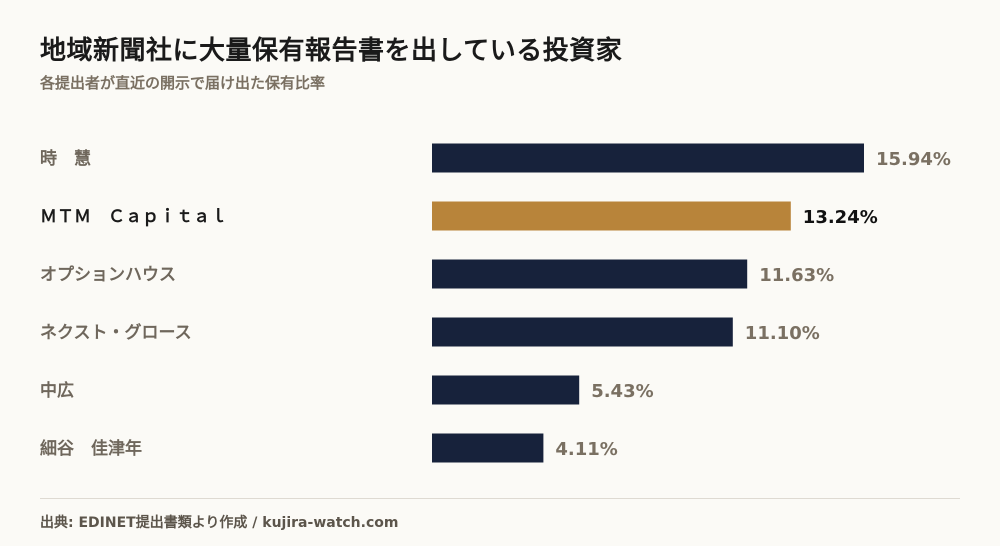 This screenshot has height=546, width=1000. What do you see at coordinates (796, 275) in the screenshot?
I see `value-label: 11.63%` at bounding box center [796, 275].